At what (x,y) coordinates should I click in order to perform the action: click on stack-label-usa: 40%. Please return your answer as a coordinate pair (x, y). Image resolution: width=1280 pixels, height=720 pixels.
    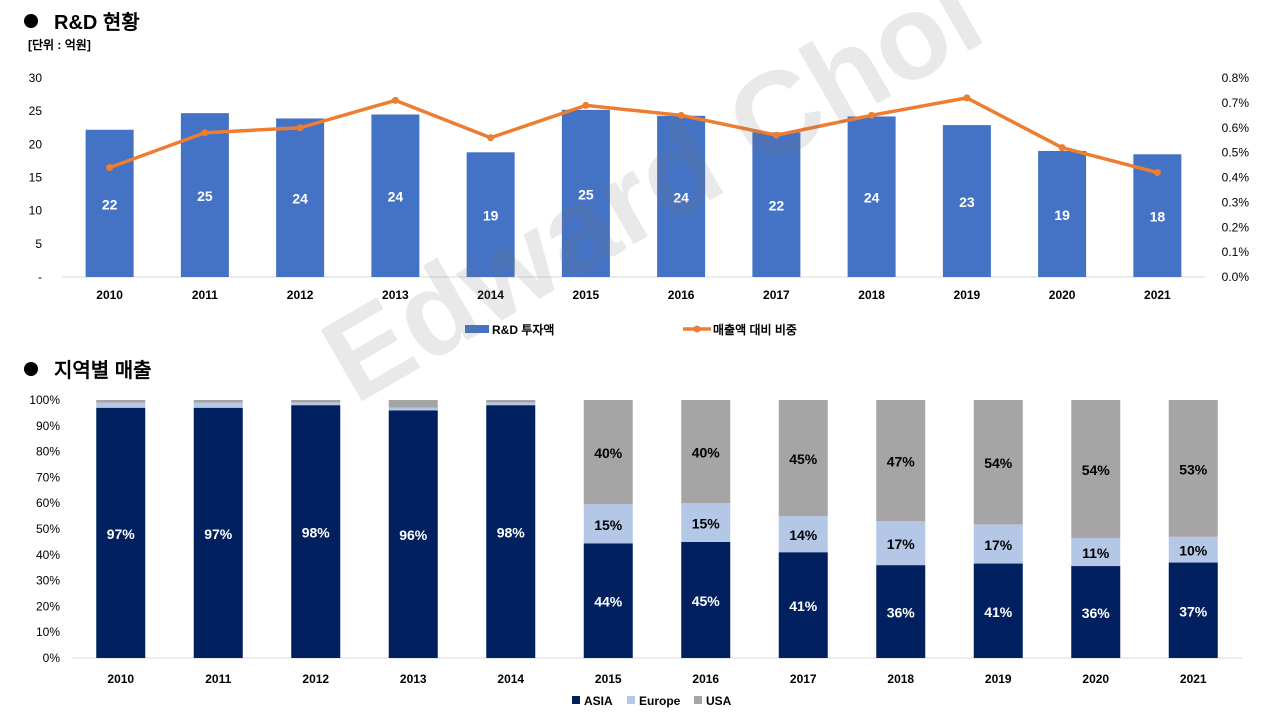
    Looking at the image, I should click on (608, 453).